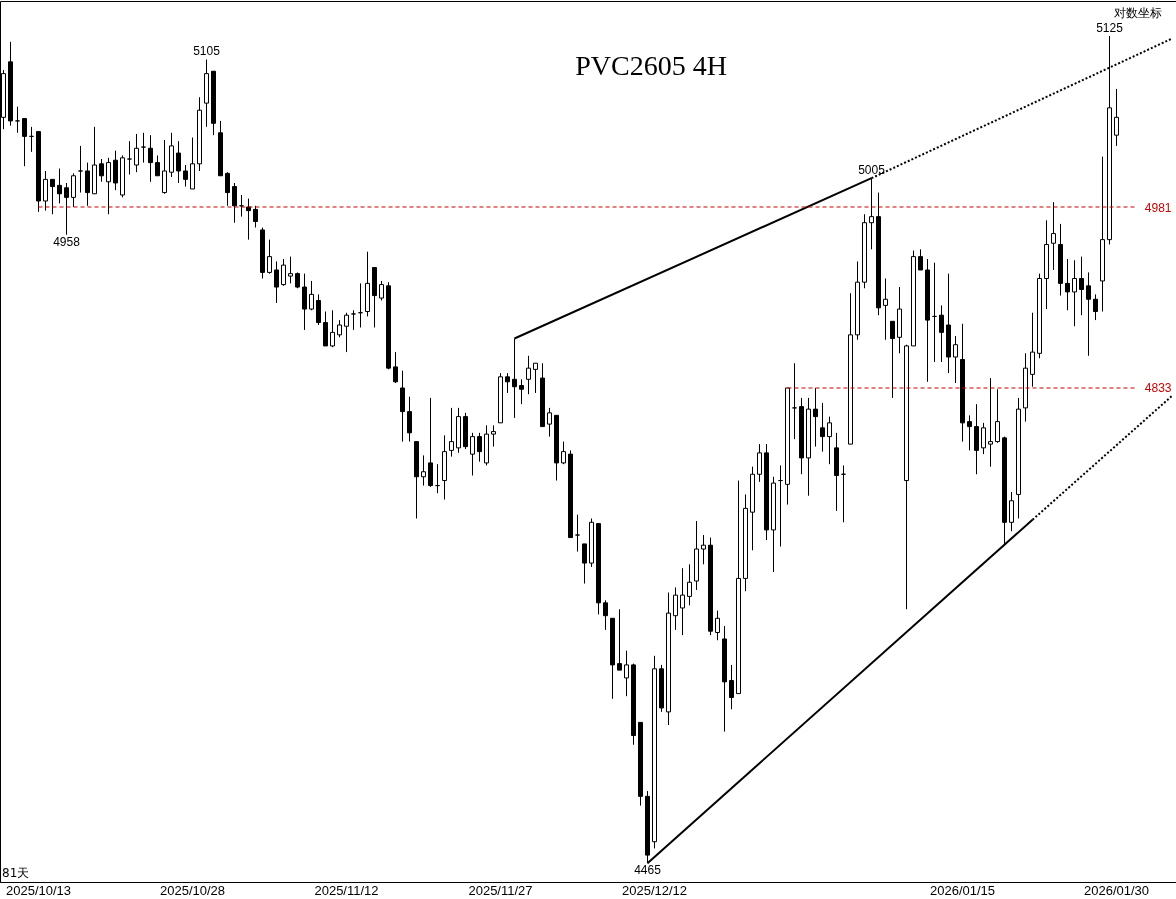  Describe the element at coordinates (346, 890) in the screenshot. I see `x-tick-label: 2025/11/12` at that location.